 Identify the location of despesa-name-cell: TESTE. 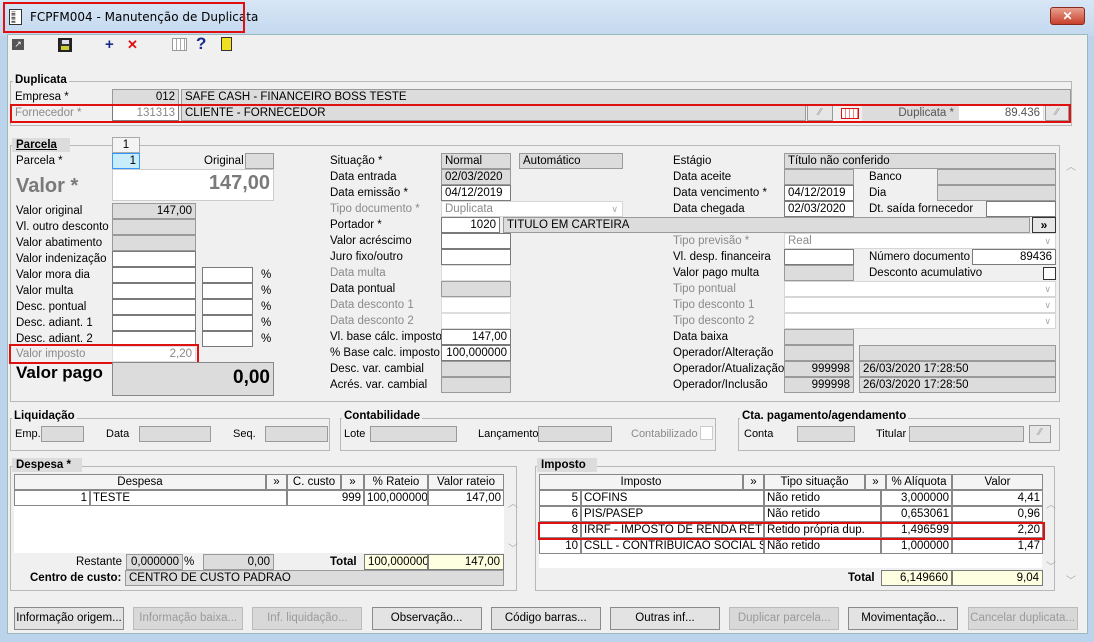
(188, 498).